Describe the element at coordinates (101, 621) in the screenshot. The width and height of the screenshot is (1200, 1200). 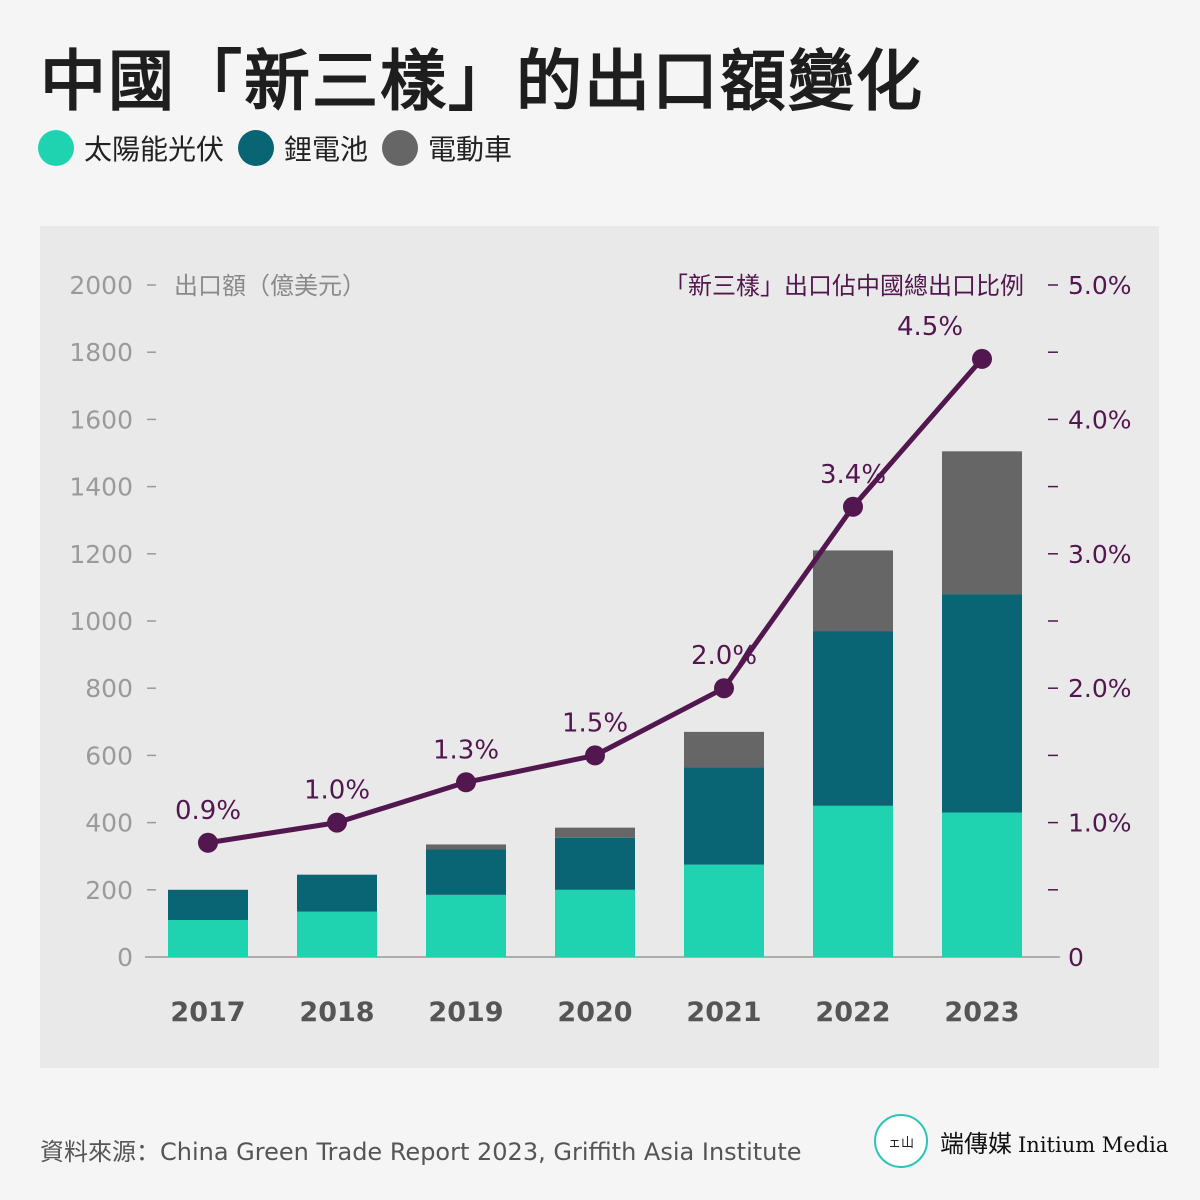
I see `y-tick-label: 1000` at that location.